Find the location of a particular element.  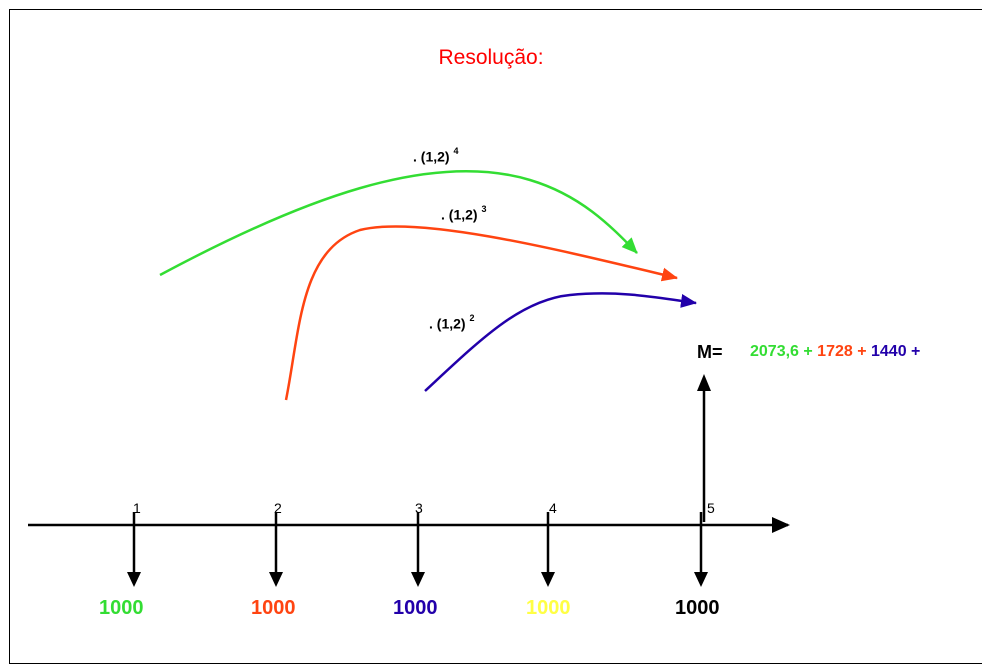

payment-amount-1: 1000 is located at coordinates (121, 608).